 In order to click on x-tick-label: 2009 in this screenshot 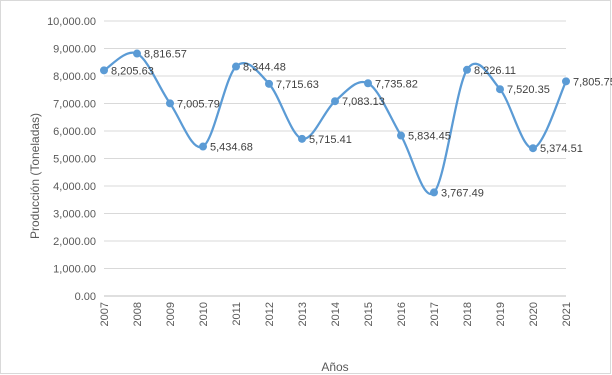, I will do `click(171, 314)`.